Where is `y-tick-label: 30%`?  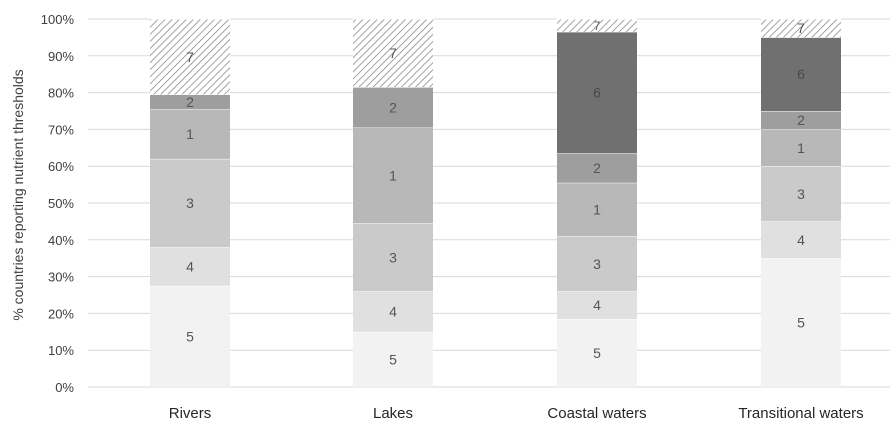
y-tick-label: 30% is located at coordinates (61, 277).